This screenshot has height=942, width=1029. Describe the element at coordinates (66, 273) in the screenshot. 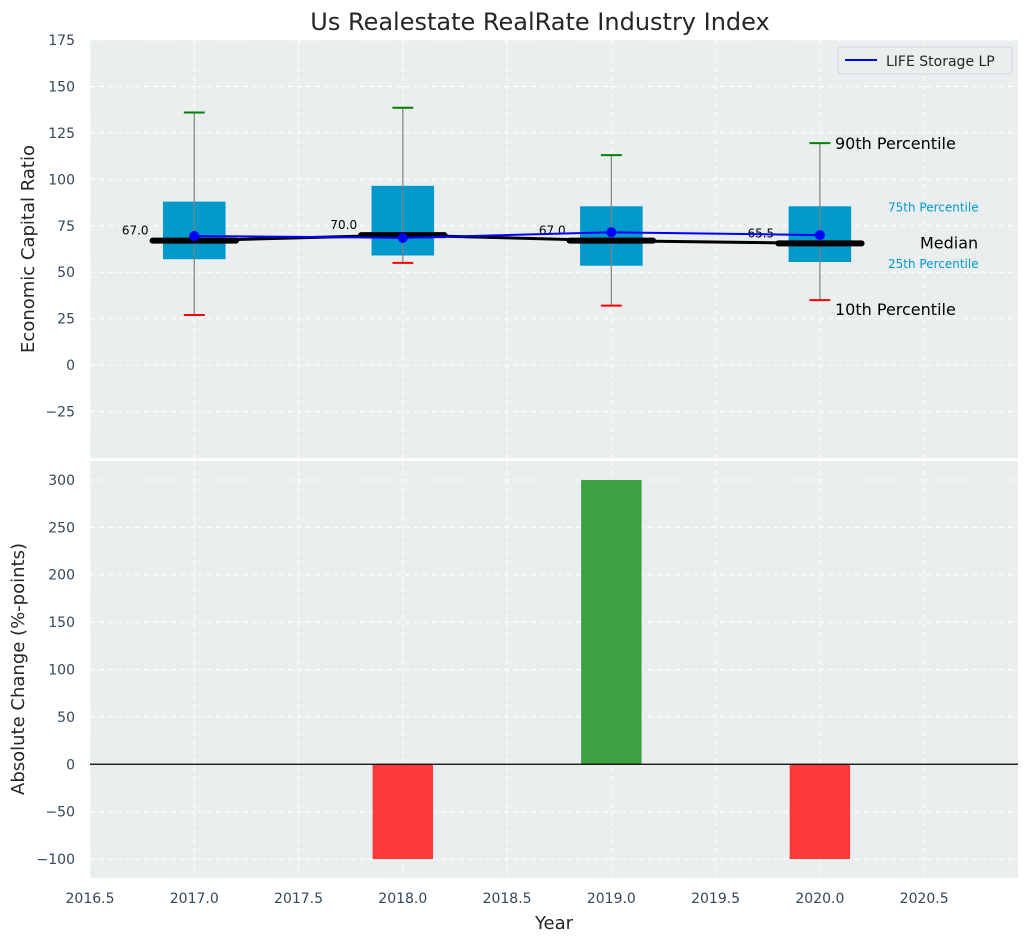

I see `top-y-tick-label: 50` at that location.